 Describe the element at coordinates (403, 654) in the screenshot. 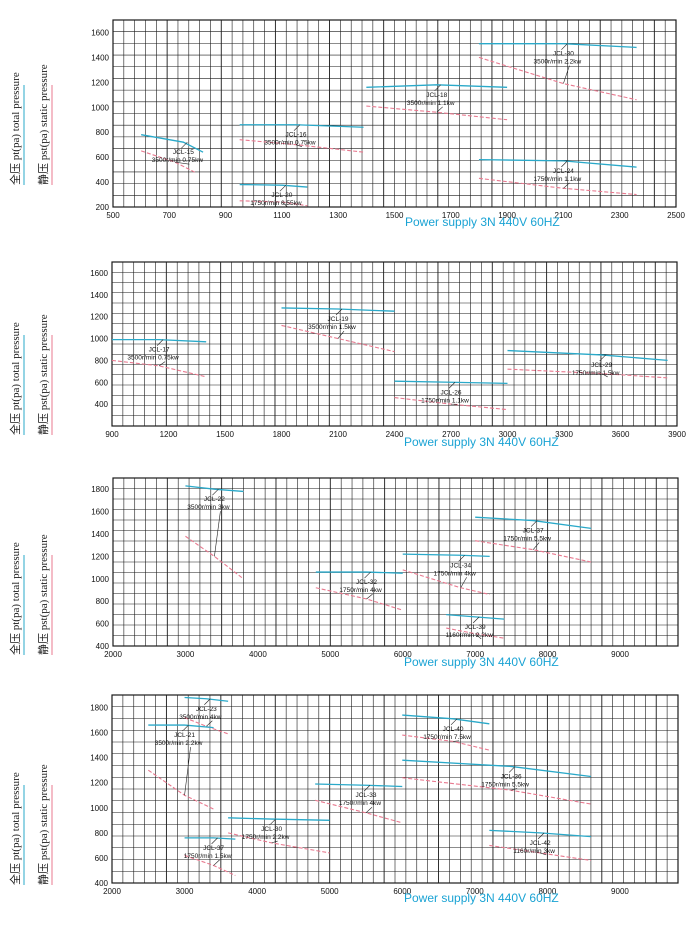

I see `x-tick-label: 6000` at that location.